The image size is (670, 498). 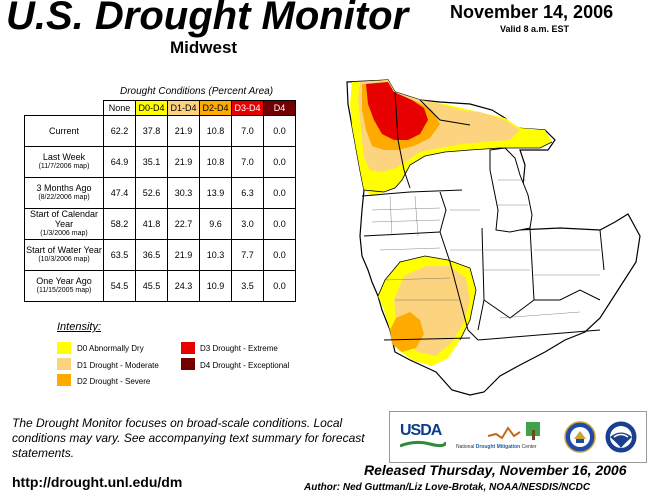 I want to click on row-label-main: One Year Ago, so click(x=64, y=281).